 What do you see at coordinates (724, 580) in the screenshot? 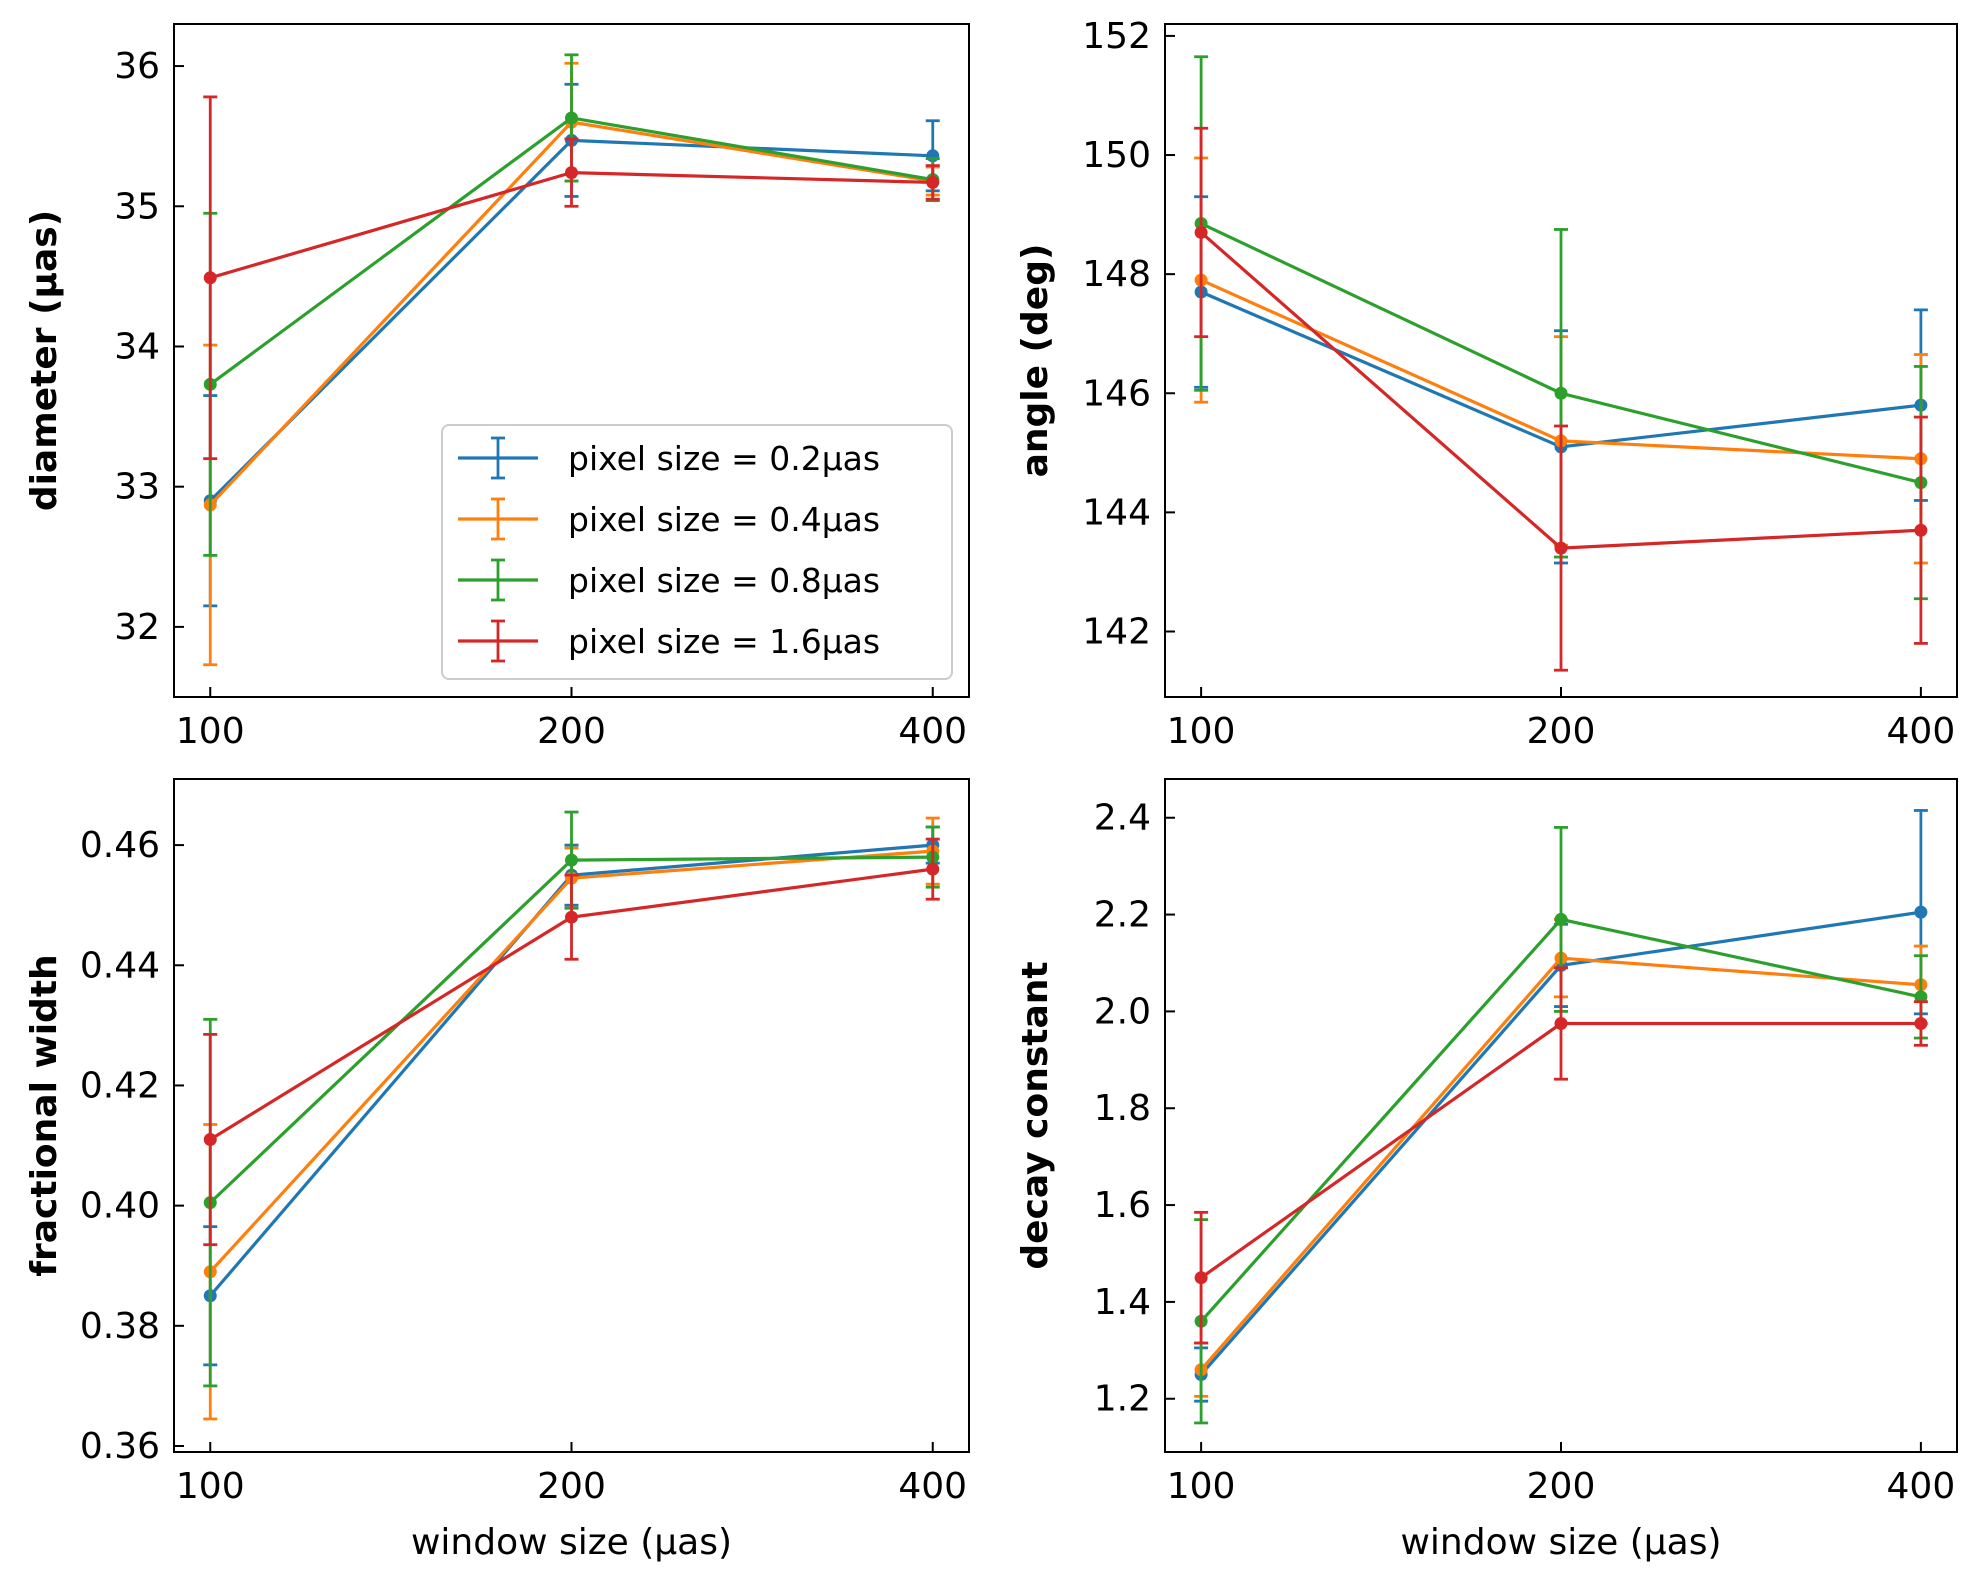
I see `legend-label: pixel size = 0.8μas` at bounding box center [724, 580].